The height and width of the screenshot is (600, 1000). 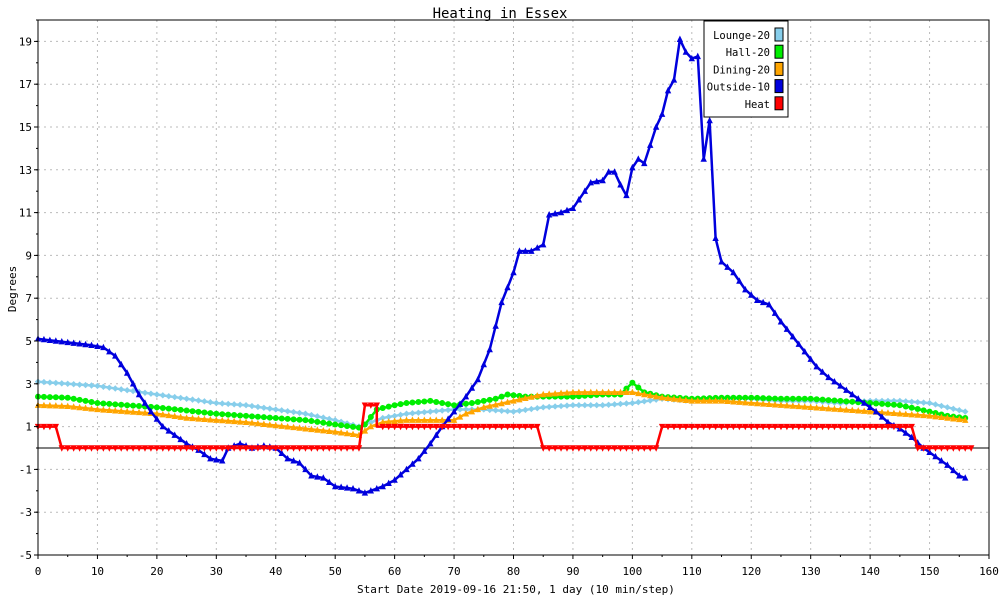 What do you see at coordinates (738, 88) in the screenshot?
I see `legend-label: Outside-10` at bounding box center [738, 88].